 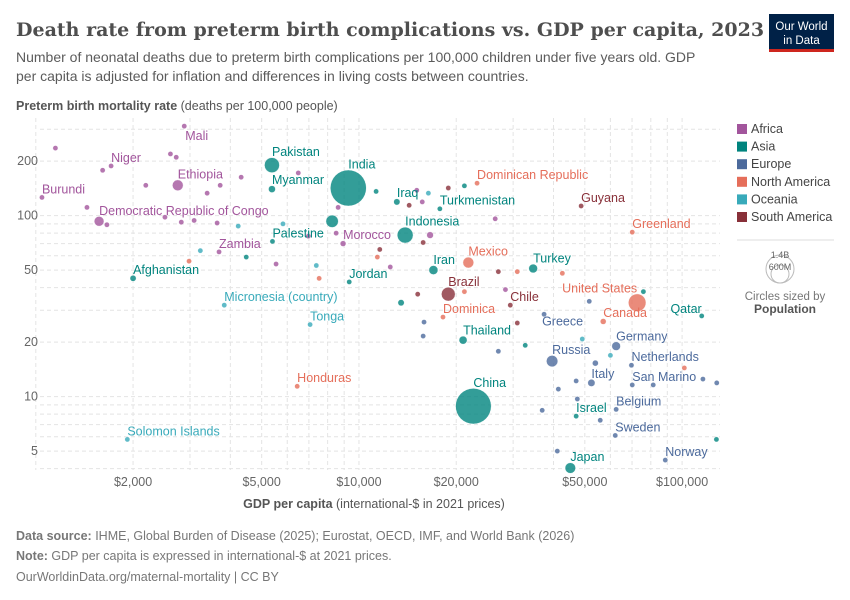 What do you see at coordinates (173, 431) in the screenshot?
I see `label-solomon-islands: Solomon Islands` at bounding box center [173, 431].